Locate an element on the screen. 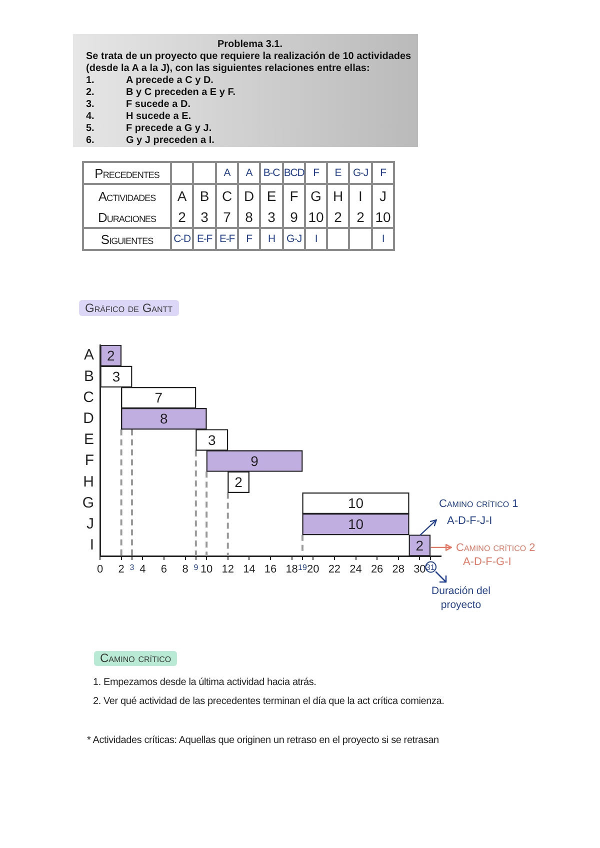  text: Duraciones 2 3 7 8 3 9 10 2 2 10 is located at coordinates (244, 217).